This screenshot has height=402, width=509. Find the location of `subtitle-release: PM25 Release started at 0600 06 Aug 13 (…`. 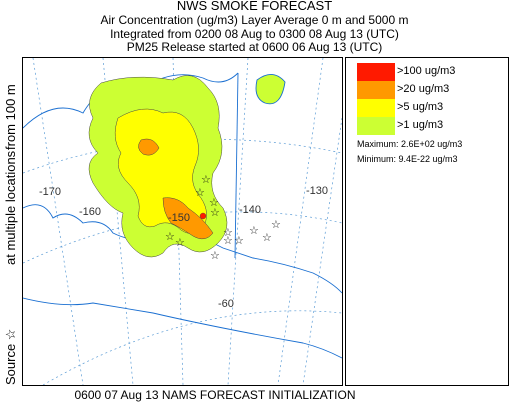

subtitle-release: PM25 Release started at 0600 06 Aug 13 (… is located at coordinates (254, 47).